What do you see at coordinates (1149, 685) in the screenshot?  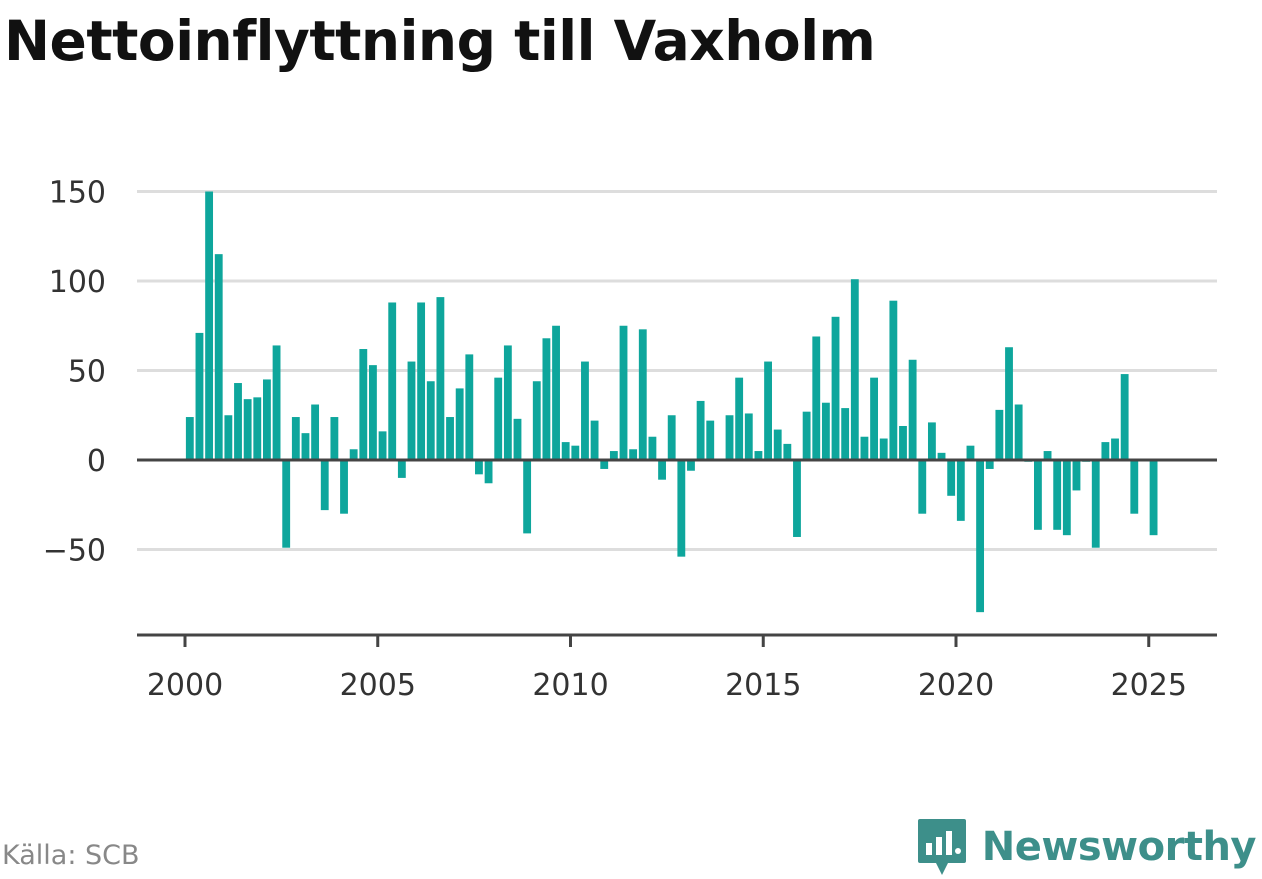 I see `x-tick-label: 2025` at bounding box center [1149, 685].